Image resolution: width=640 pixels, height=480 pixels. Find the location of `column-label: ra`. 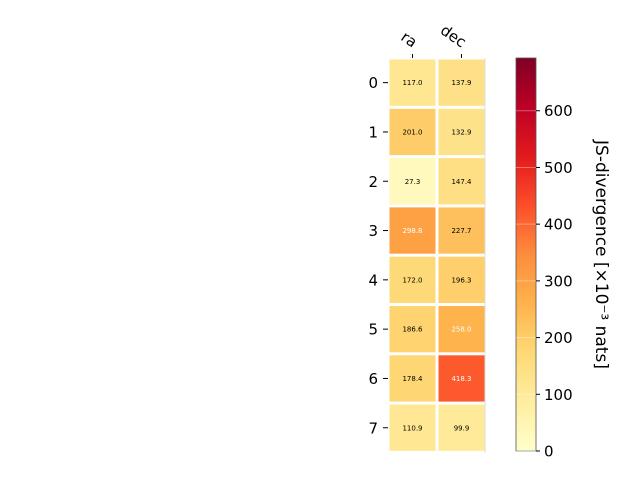

column-label: ra is located at coordinates (409, 40).